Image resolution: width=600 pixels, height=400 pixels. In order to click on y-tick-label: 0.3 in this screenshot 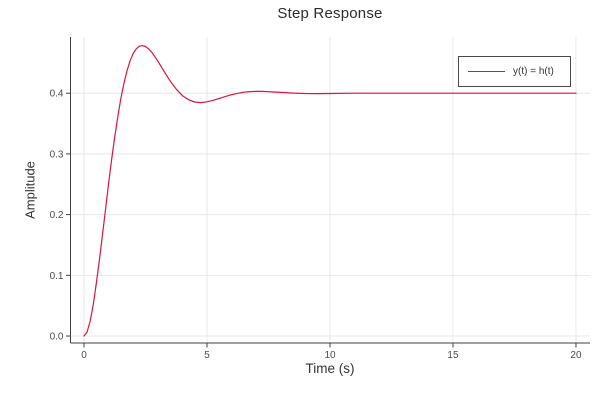, I will do `click(57, 154)`.